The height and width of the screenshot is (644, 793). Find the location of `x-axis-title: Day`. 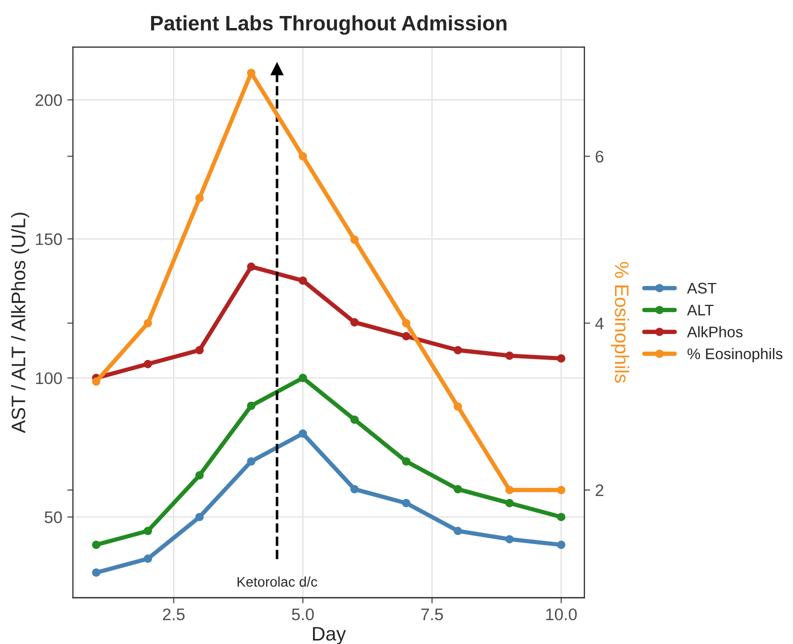

x-axis-title: Day is located at coordinates (329, 635).